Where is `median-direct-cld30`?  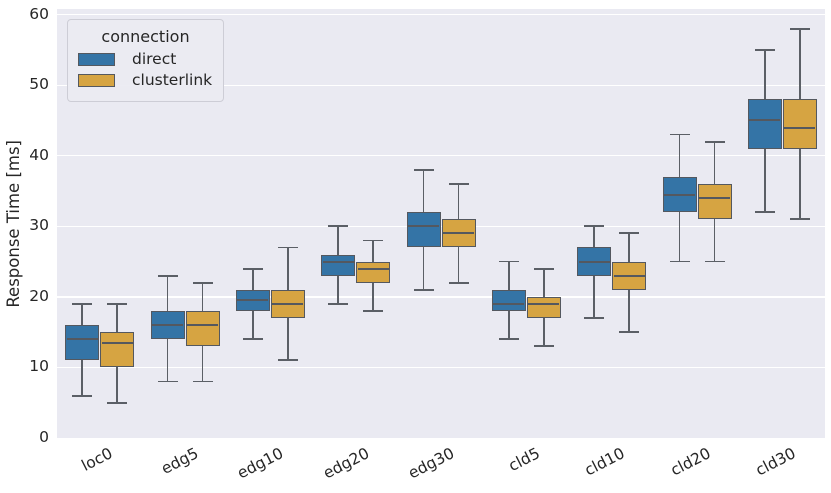
median-direct-cld30 is located at coordinates (765, 120).